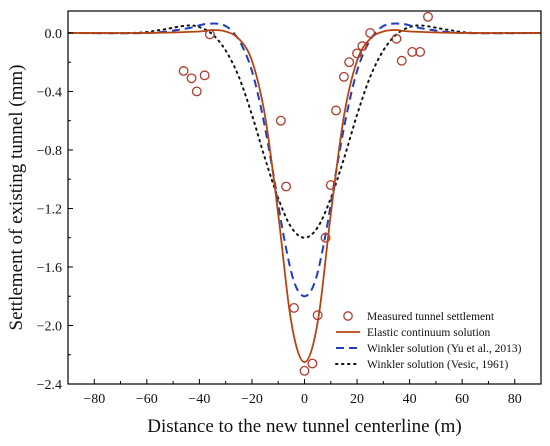 The image size is (550, 446). Describe the element at coordinates (49, 326) in the screenshot. I see `y-tick-label: −2.0` at that location.